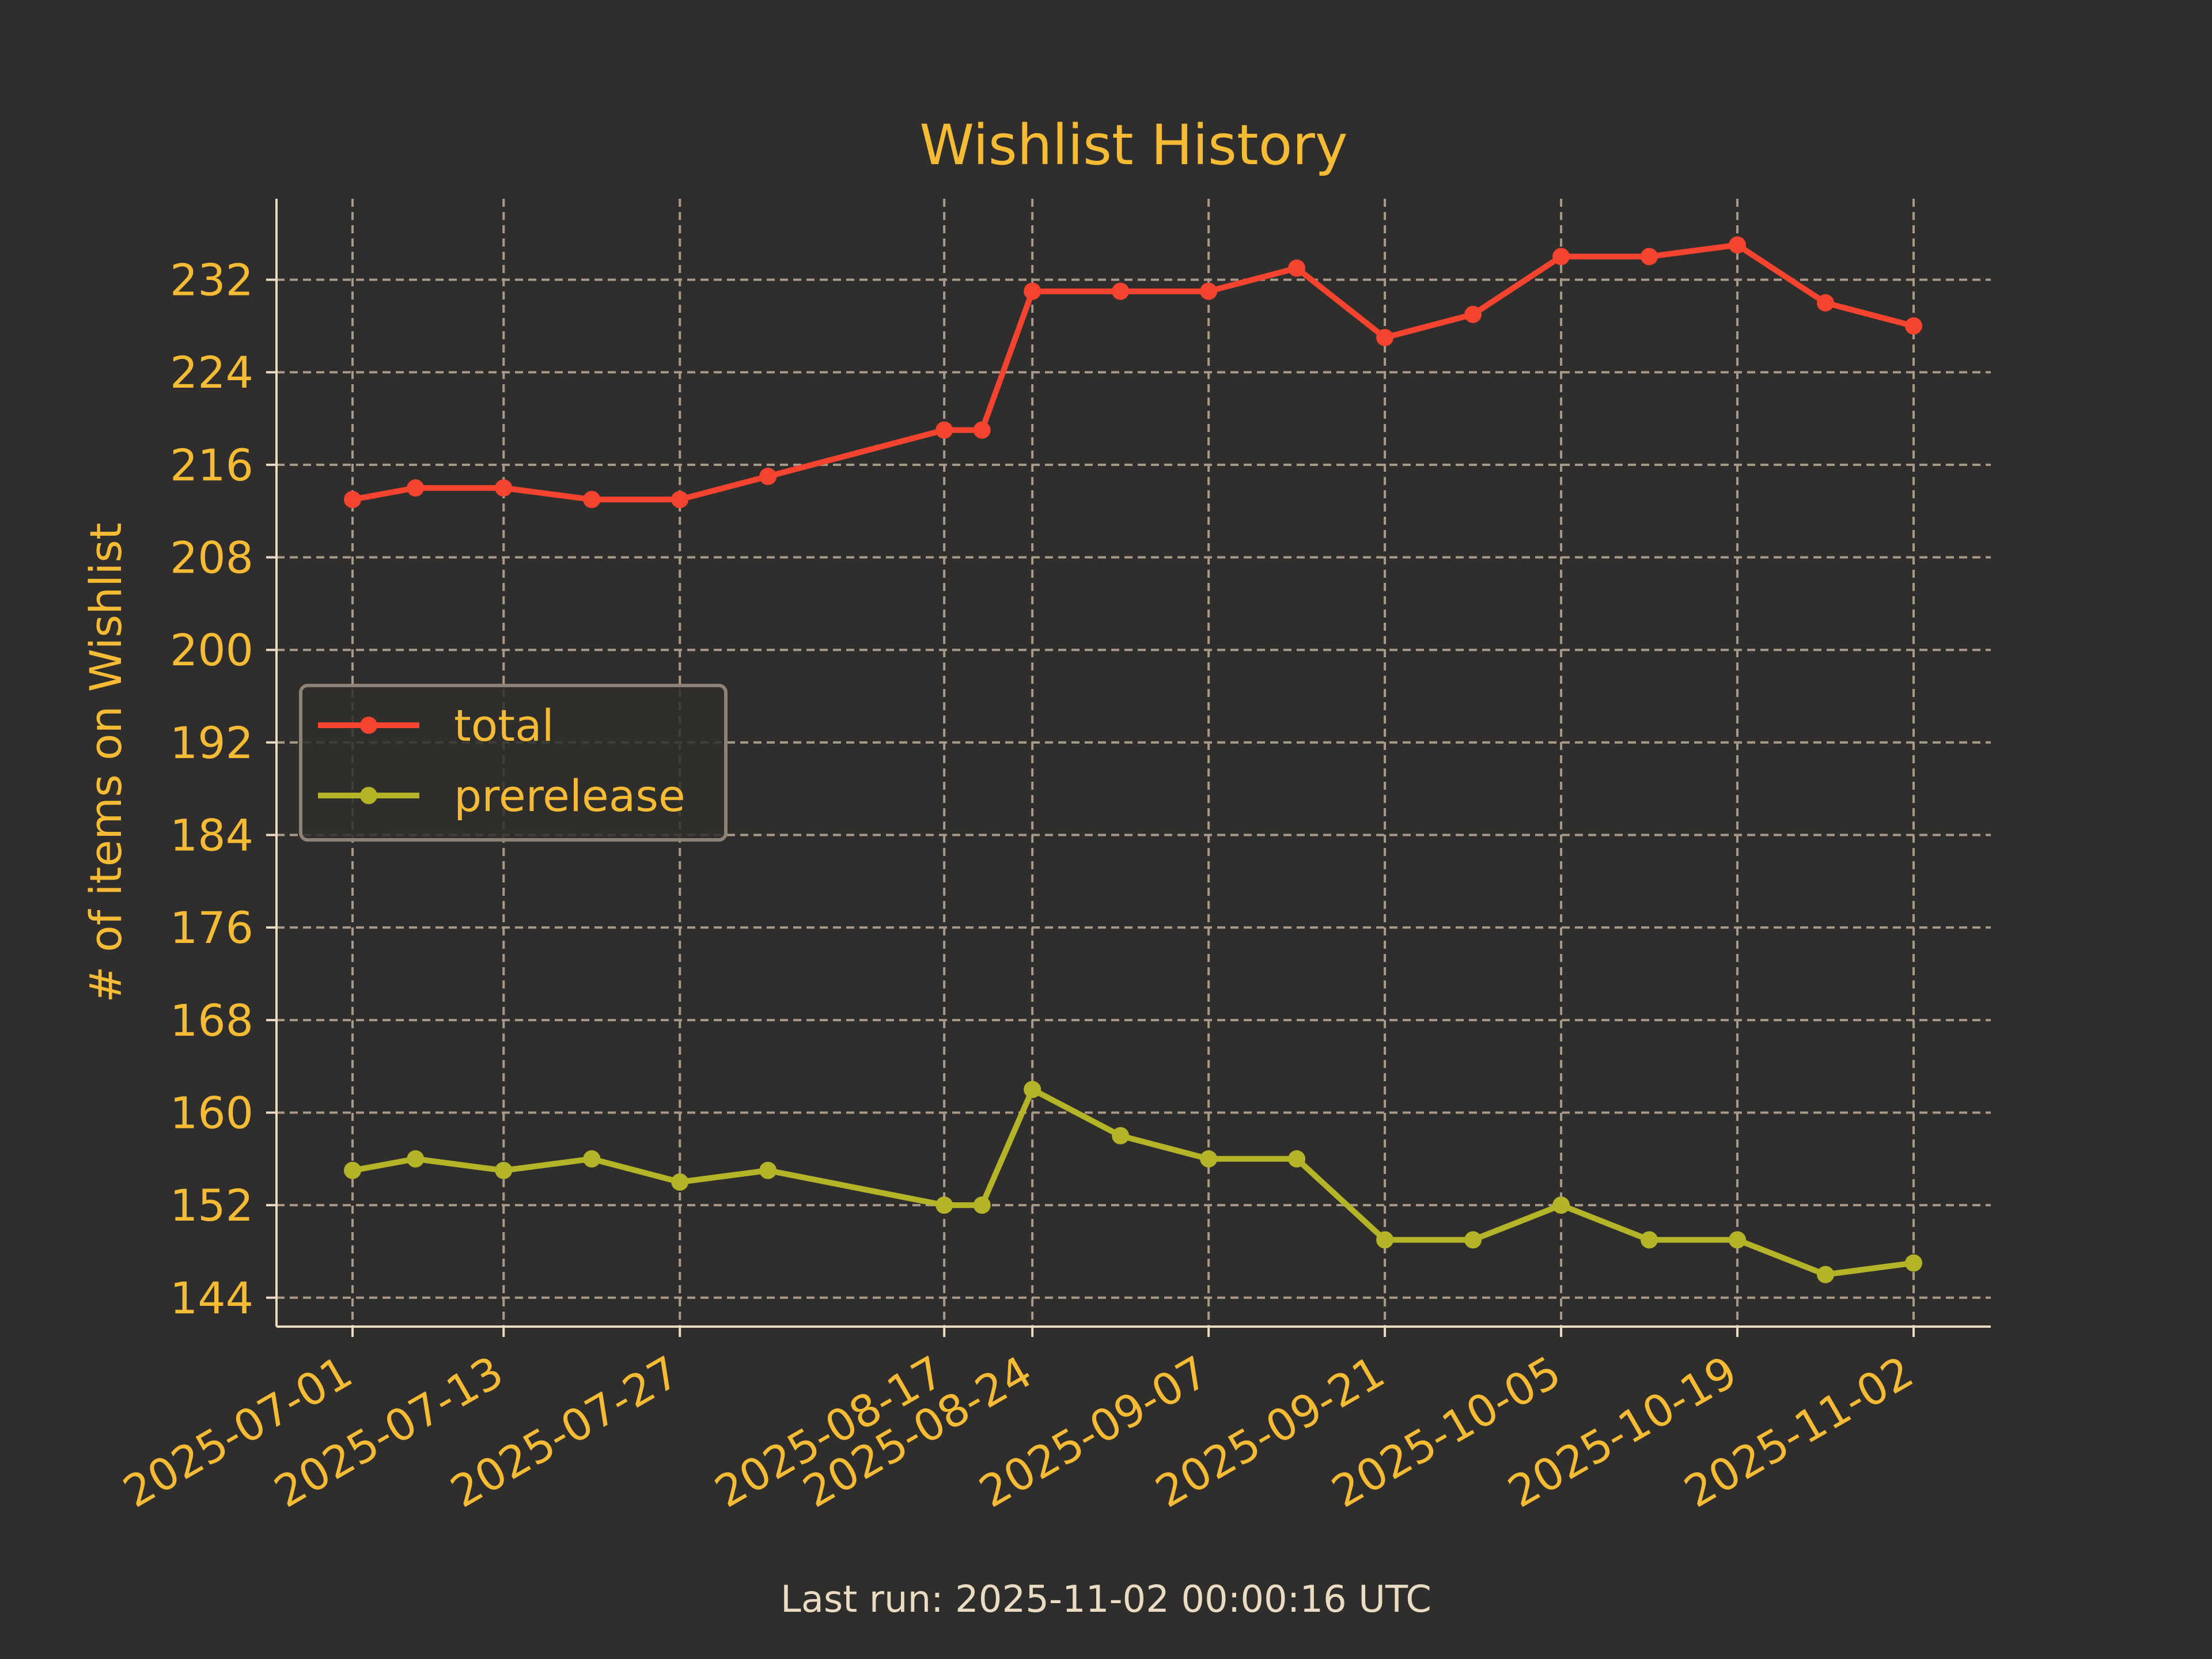 The image size is (2212, 1659). Describe the element at coordinates (1133, 1182) in the screenshot. I see `series-line-prerelease` at that location.